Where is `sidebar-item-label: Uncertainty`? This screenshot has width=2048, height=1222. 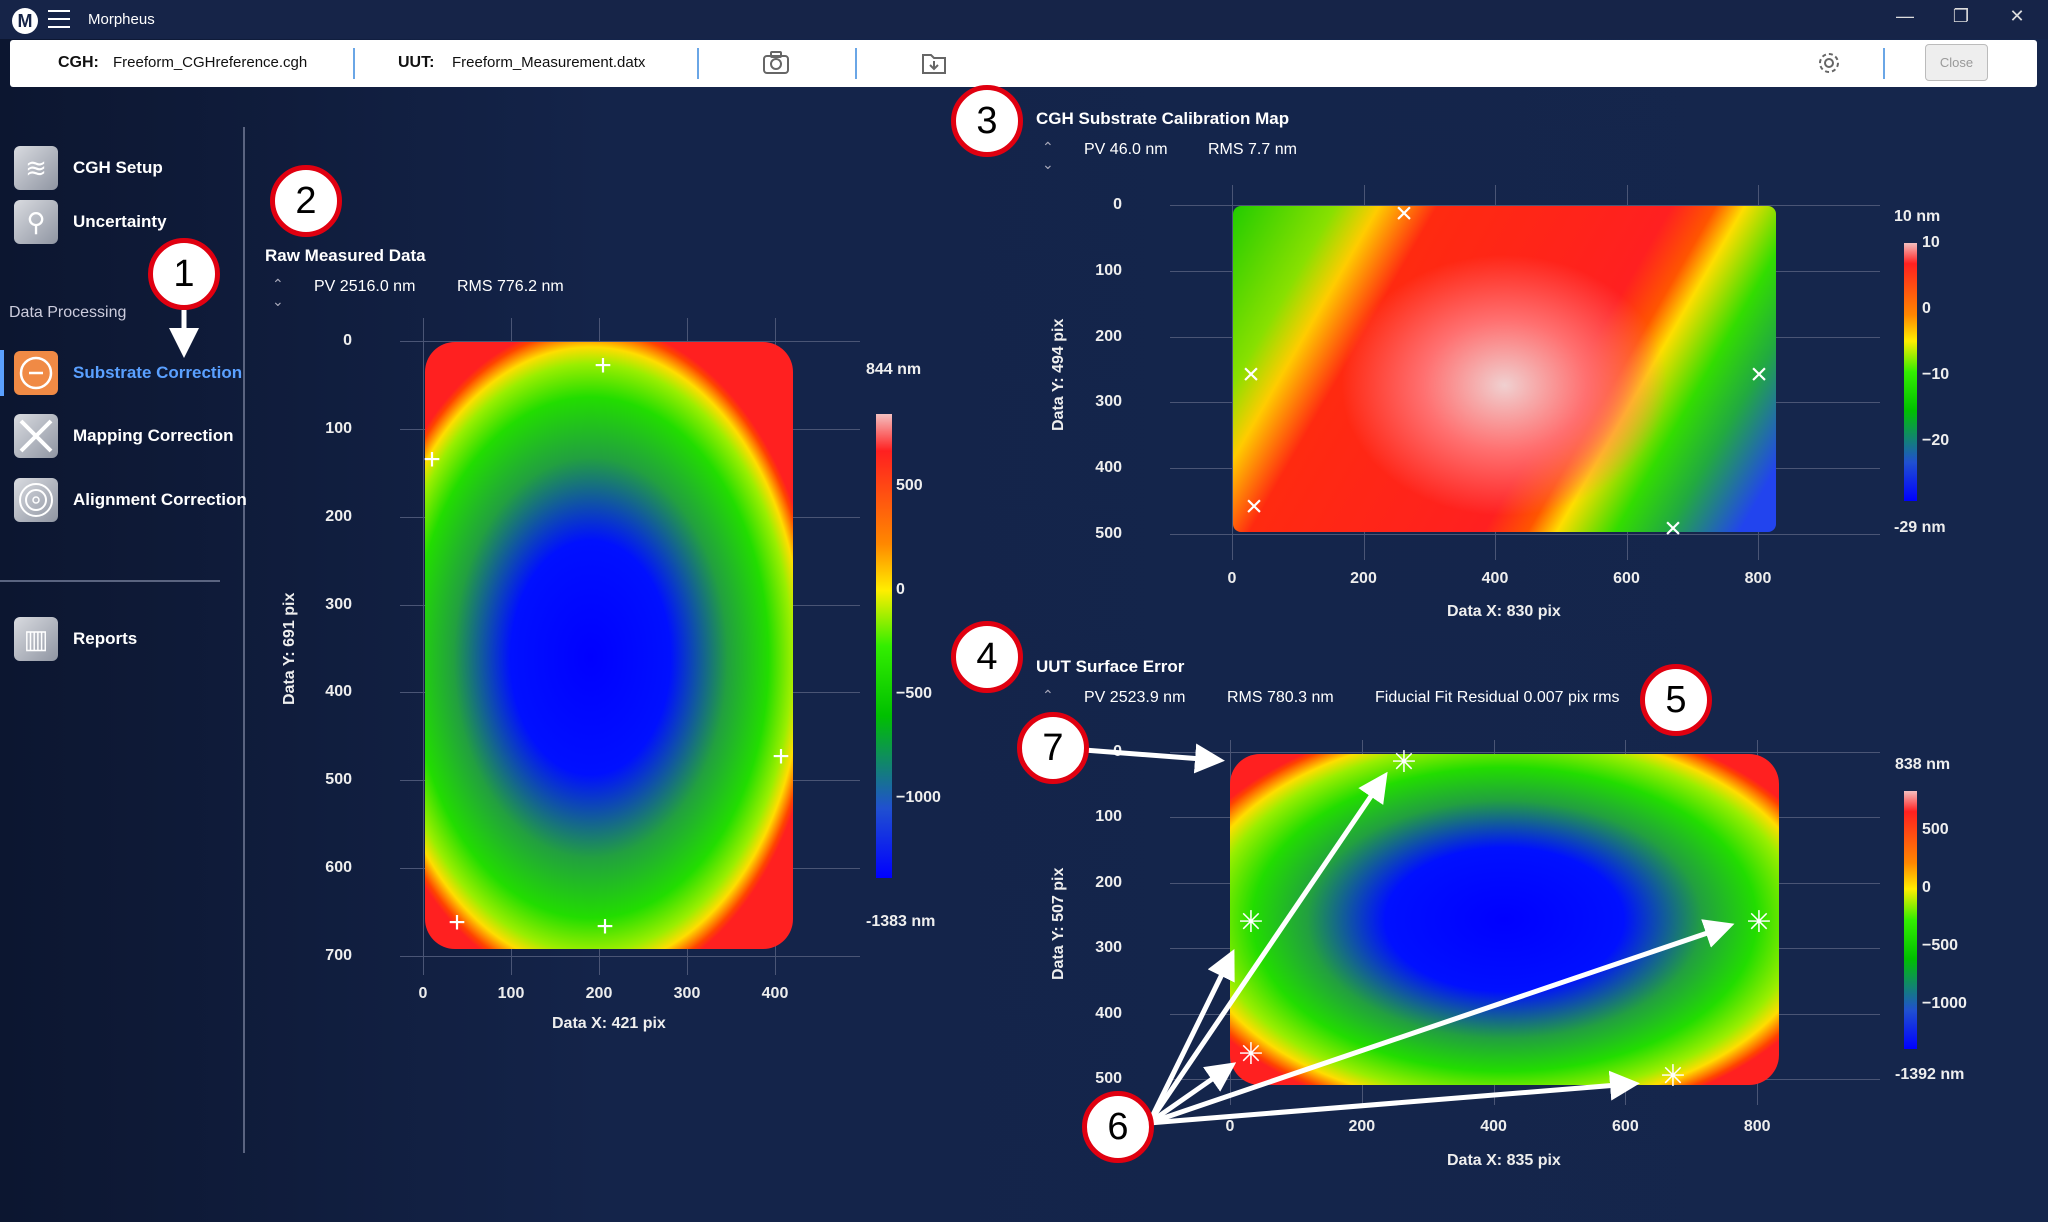 sidebar-item-label: Uncertainty is located at coordinates (120, 221).